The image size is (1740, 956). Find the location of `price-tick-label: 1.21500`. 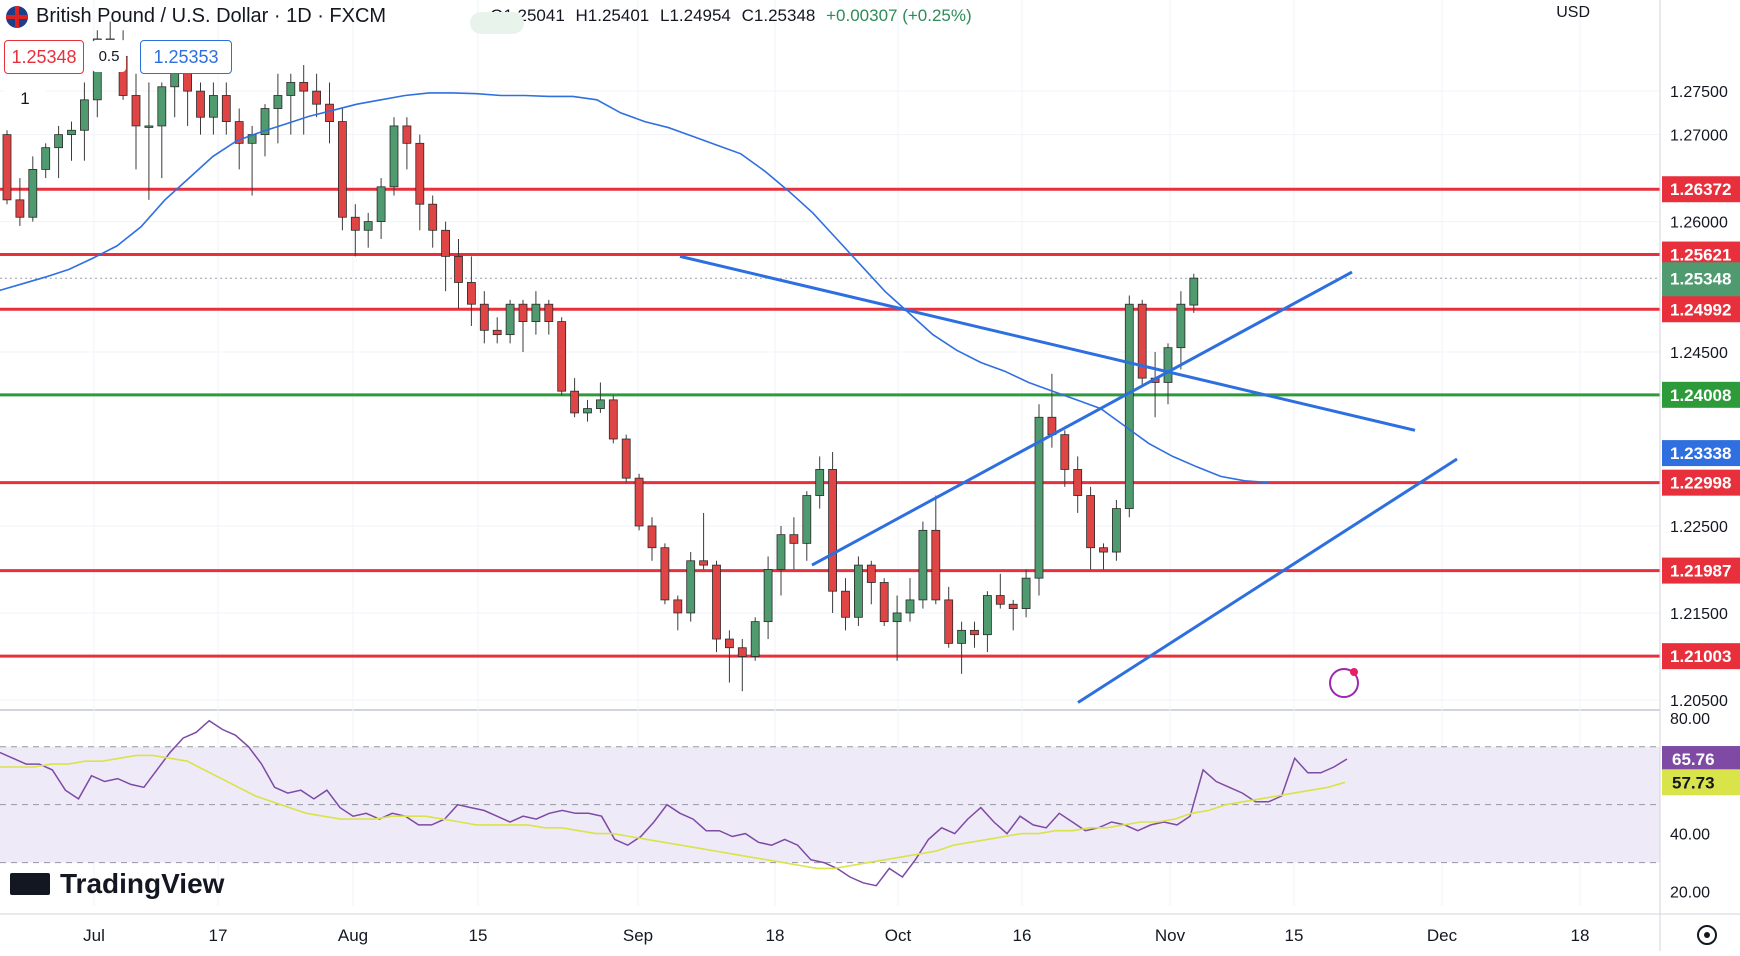

price-tick-label: 1.21500 is located at coordinates (1699, 614).